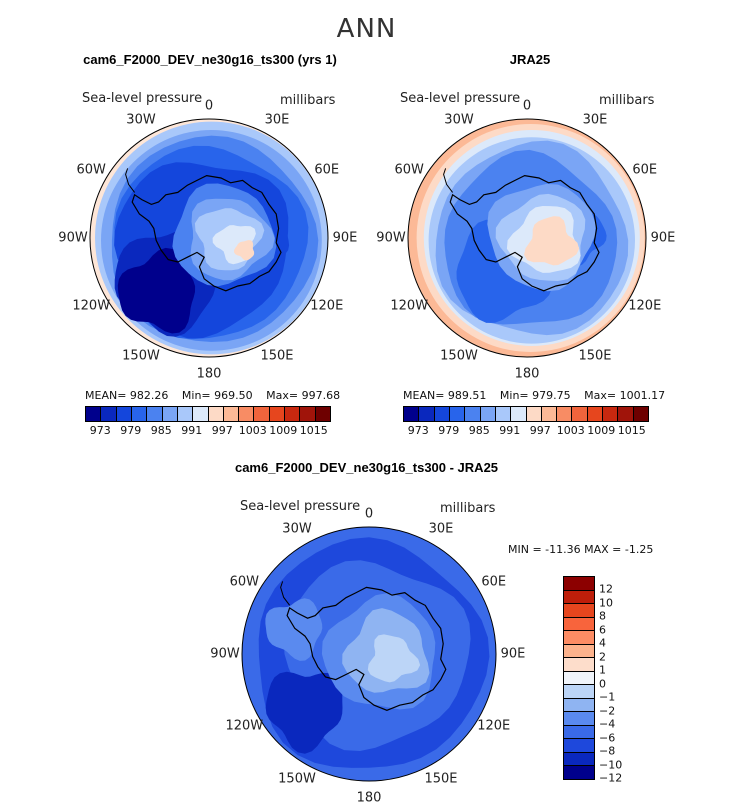 Image resolution: width=733 pixels, height=806 pixels. What do you see at coordinates (602, 616) in the screenshot?
I see `colorbar-tick-label: 8` at bounding box center [602, 616].